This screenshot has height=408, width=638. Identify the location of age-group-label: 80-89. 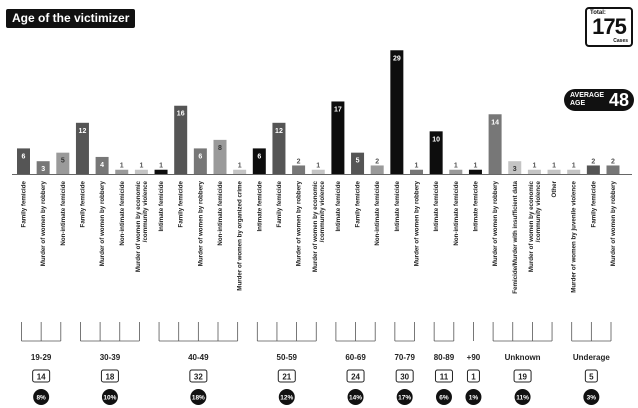
(444, 357).